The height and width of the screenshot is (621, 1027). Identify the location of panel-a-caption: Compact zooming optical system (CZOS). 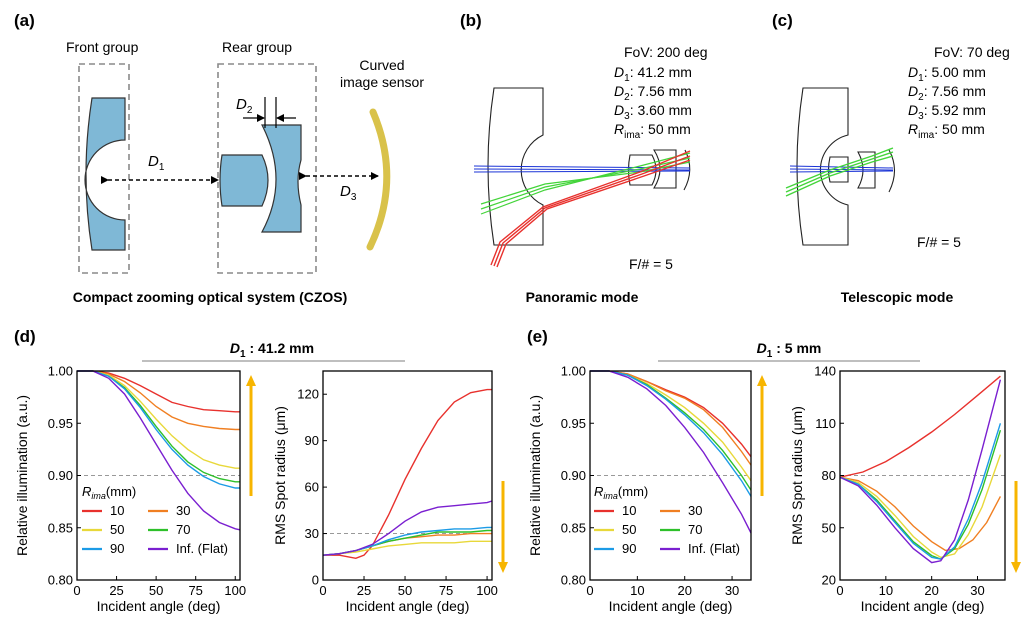
(210, 297).